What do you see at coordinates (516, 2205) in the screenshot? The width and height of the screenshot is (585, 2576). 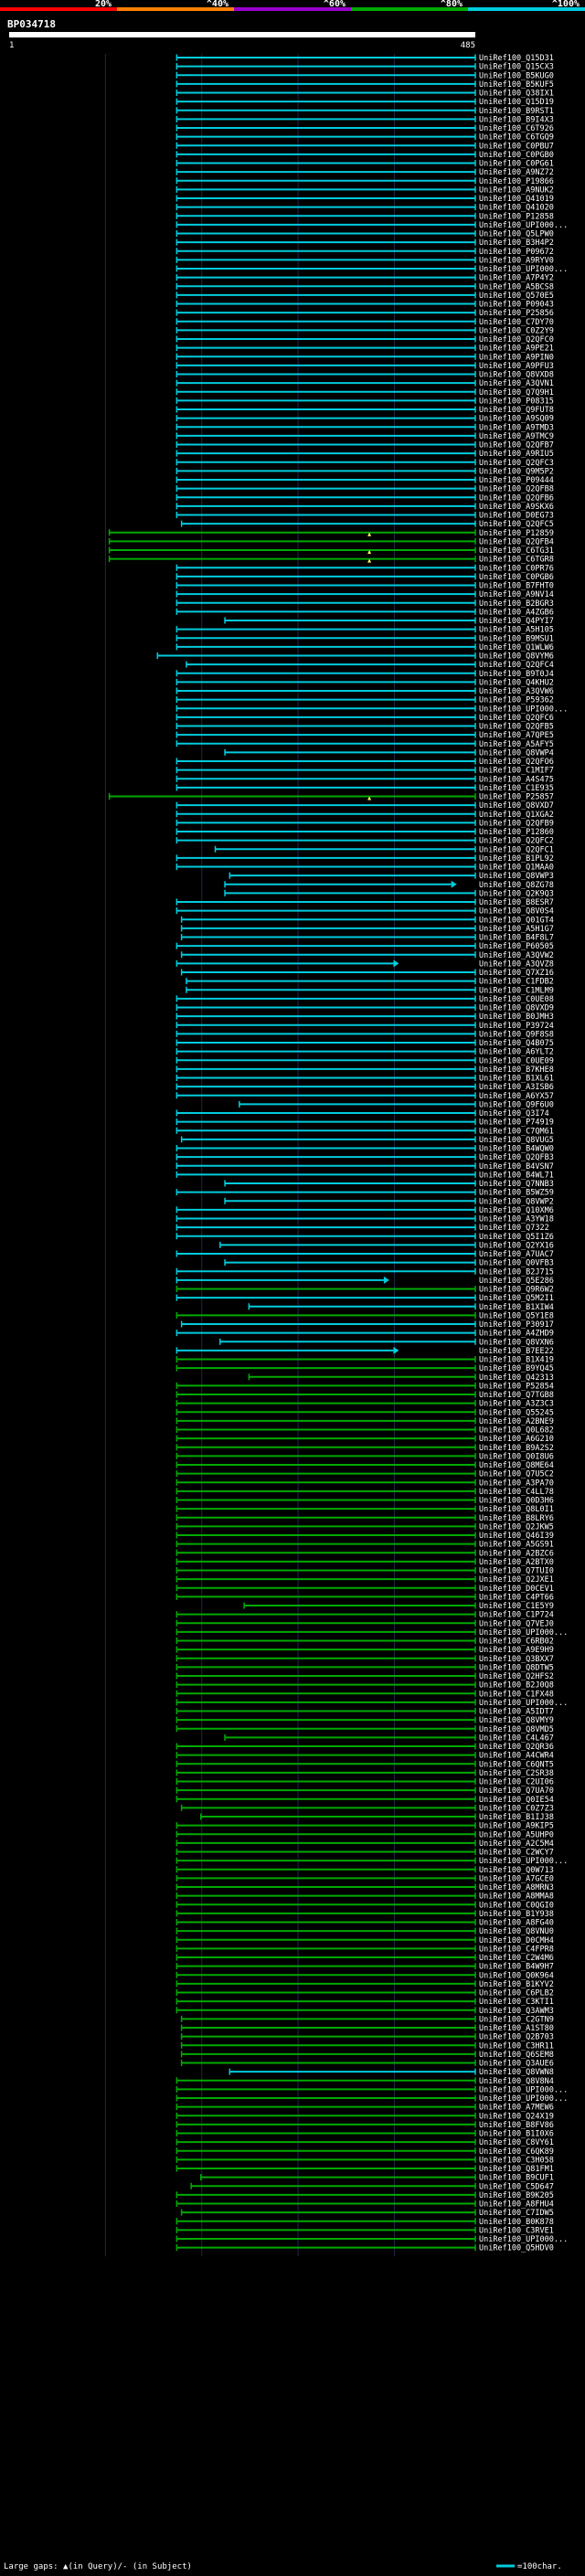 I see `hit-label: UniRef100_A8FHU4` at bounding box center [516, 2205].